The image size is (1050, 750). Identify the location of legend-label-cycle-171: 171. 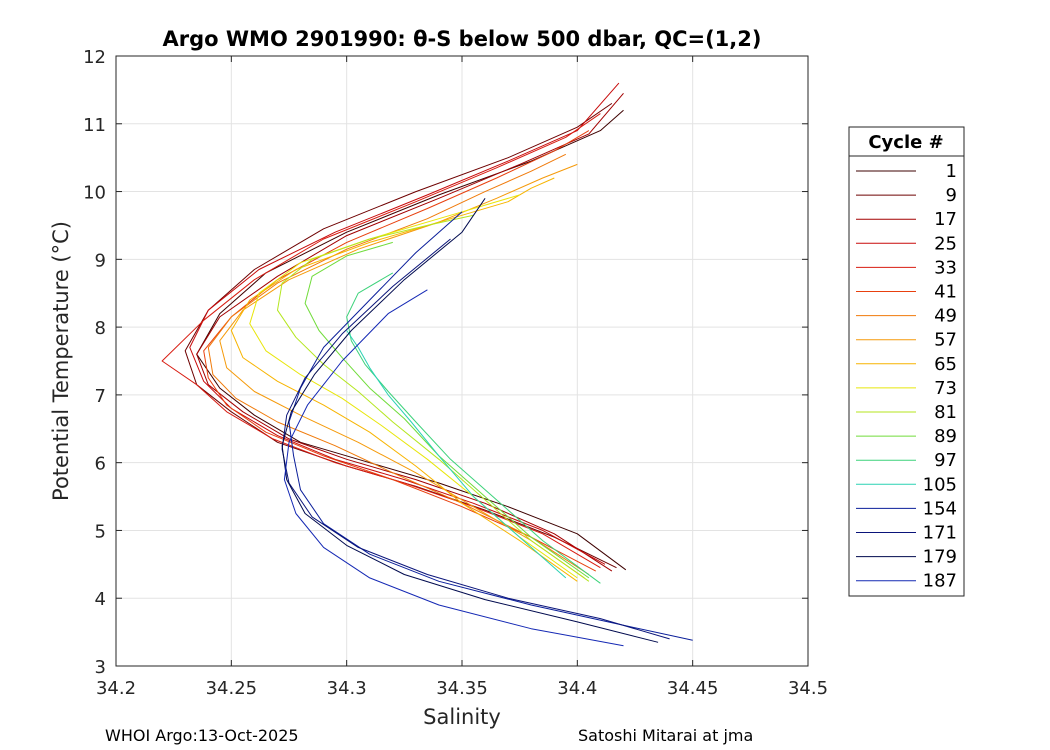
(940, 533).